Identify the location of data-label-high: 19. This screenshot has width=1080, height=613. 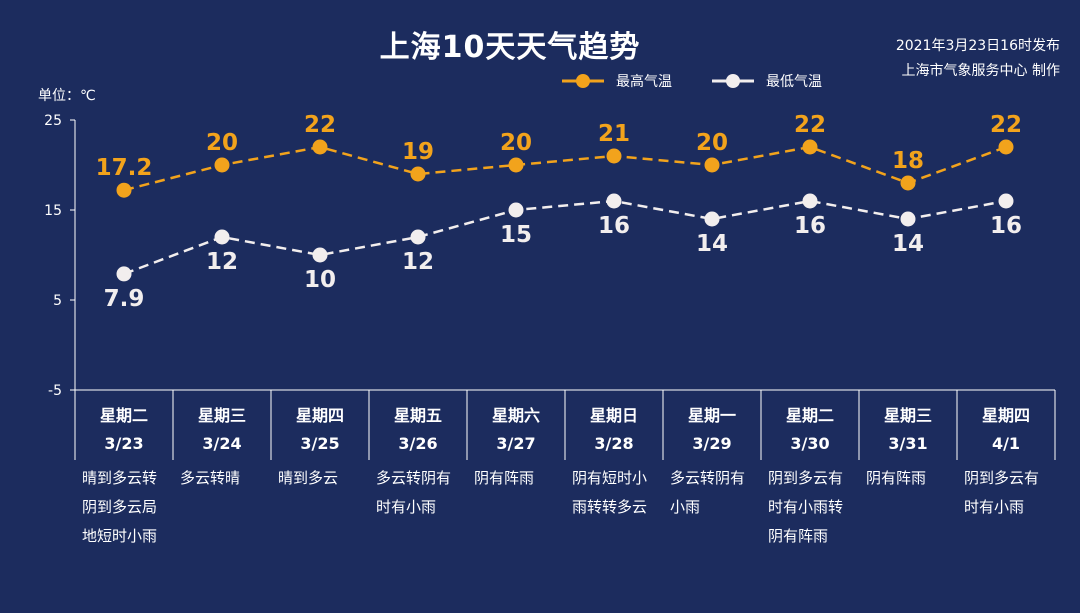
(418, 152).